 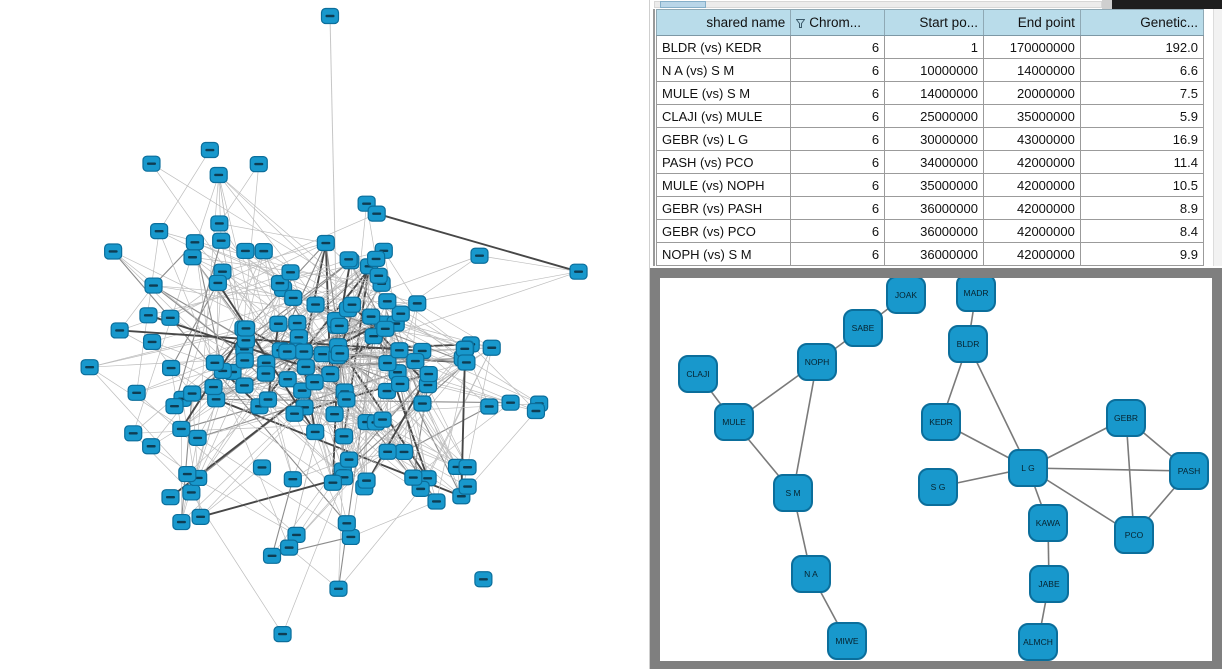 What do you see at coordinates (723, 22) in the screenshot?
I see `column-header-shared-name: shared name` at bounding box center [723, 22].